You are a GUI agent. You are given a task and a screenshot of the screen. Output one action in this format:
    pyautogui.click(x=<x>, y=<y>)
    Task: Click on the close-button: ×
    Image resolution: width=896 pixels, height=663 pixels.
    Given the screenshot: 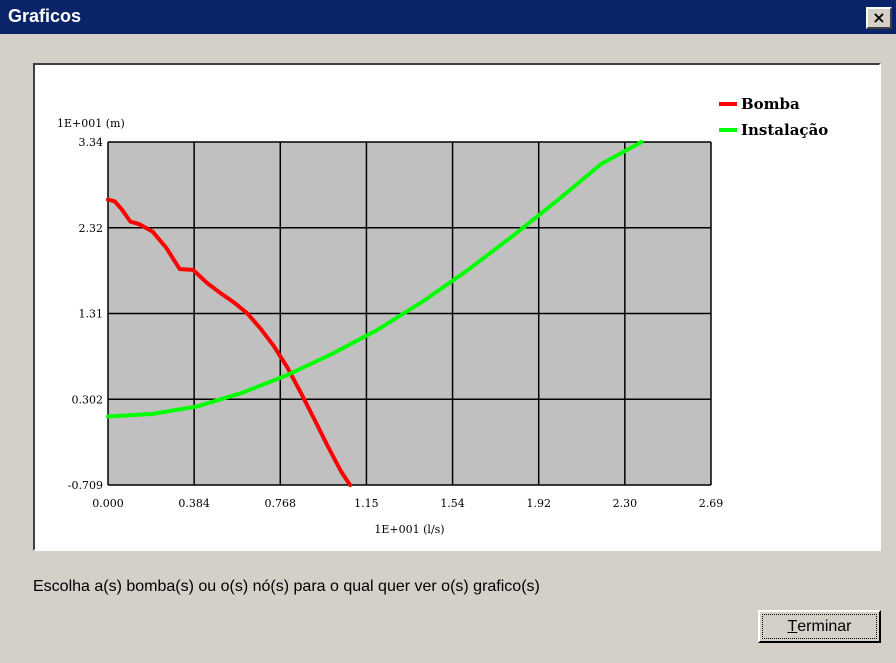 What is the action you would take?
    pyautogui.click(x=879, y=18)
    